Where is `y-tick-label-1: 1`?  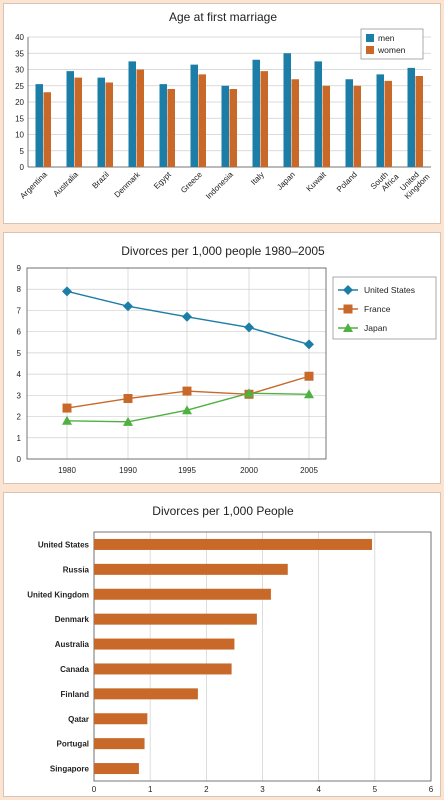
y-tick-label-1: 1 is located at coordinates (19, 438).